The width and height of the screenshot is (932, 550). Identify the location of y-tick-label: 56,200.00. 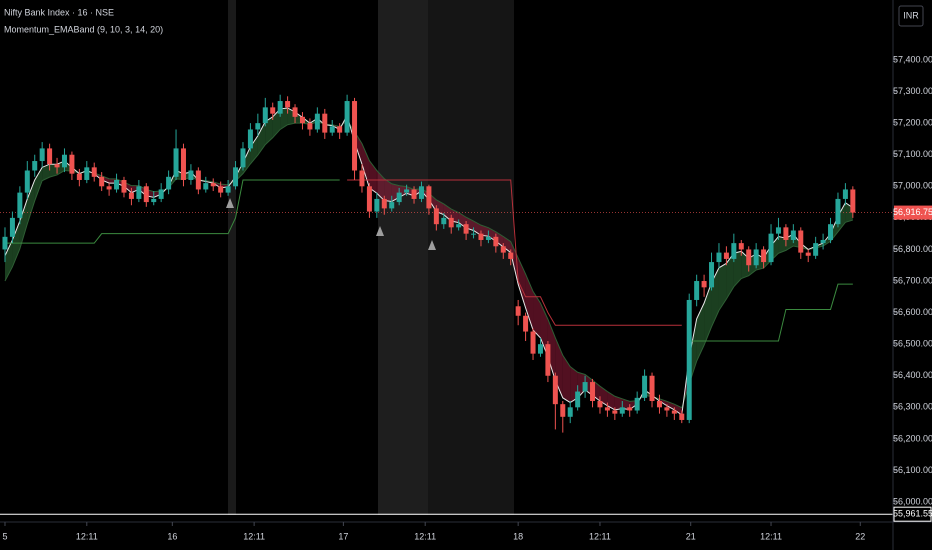
(912, 438).